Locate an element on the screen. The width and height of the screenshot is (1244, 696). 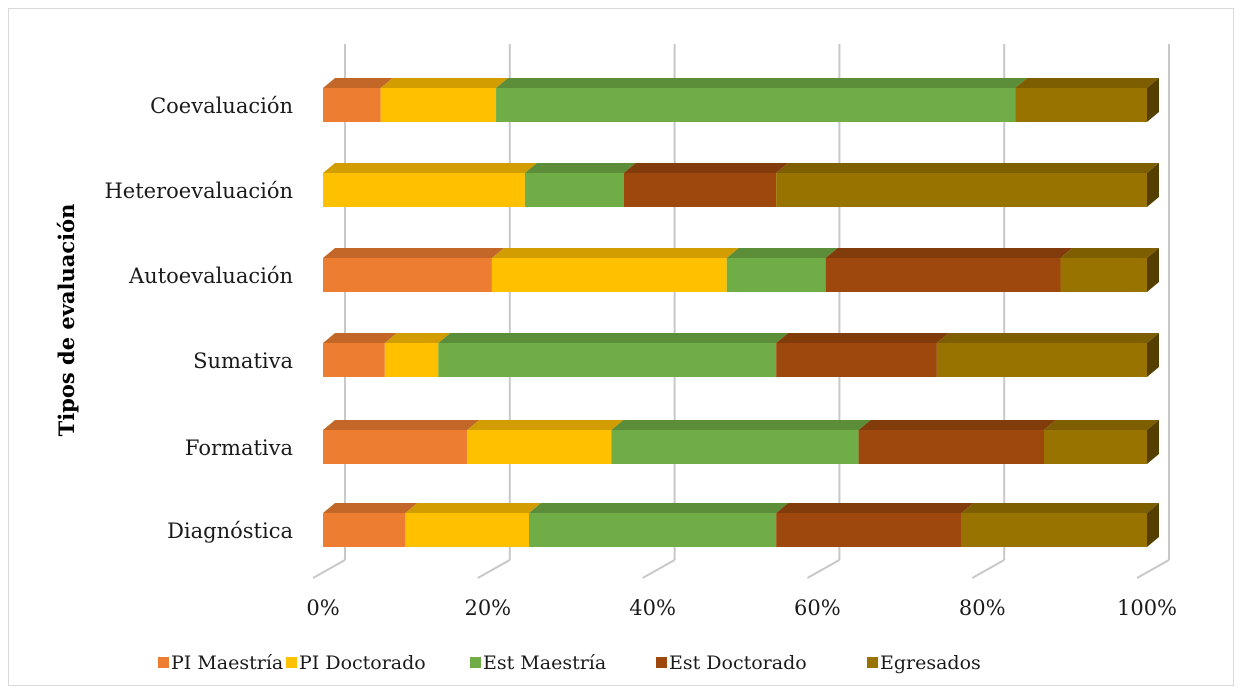
x-tick-label: 0% is located at coordinates (322, 608).